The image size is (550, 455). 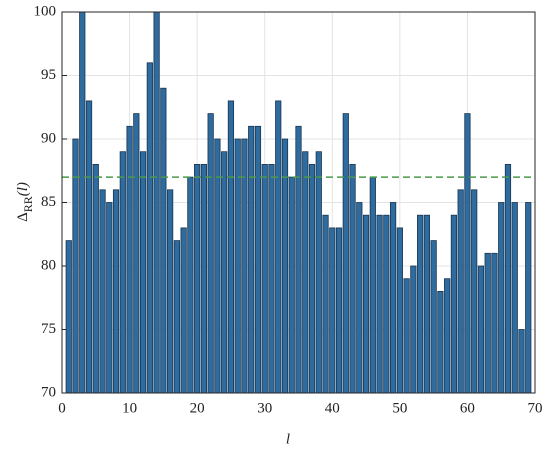 What do you see at coordinates (23, 189) in the screenshot?
I see `y-label-argument: (l)` at bounding box center [23, 189].